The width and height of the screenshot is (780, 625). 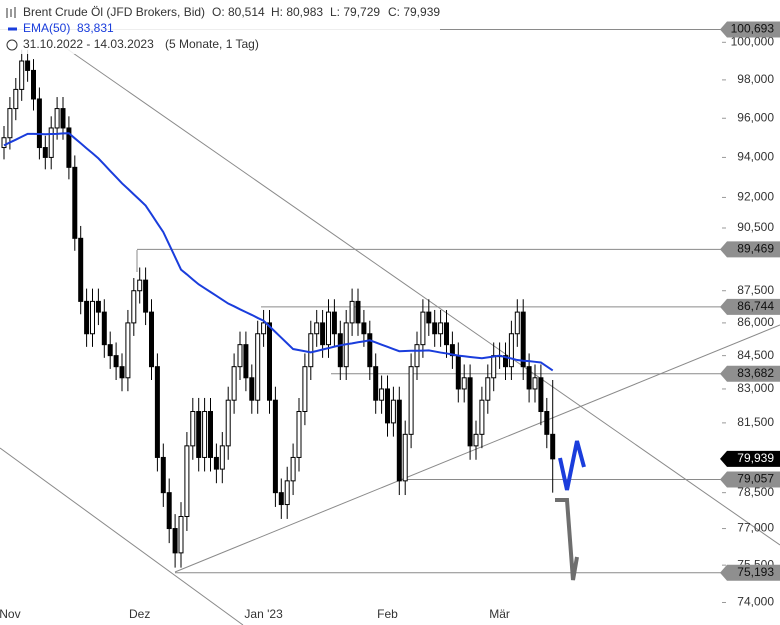 I want to click on y-tick-label: 84,500, so click(x=755, y=355).